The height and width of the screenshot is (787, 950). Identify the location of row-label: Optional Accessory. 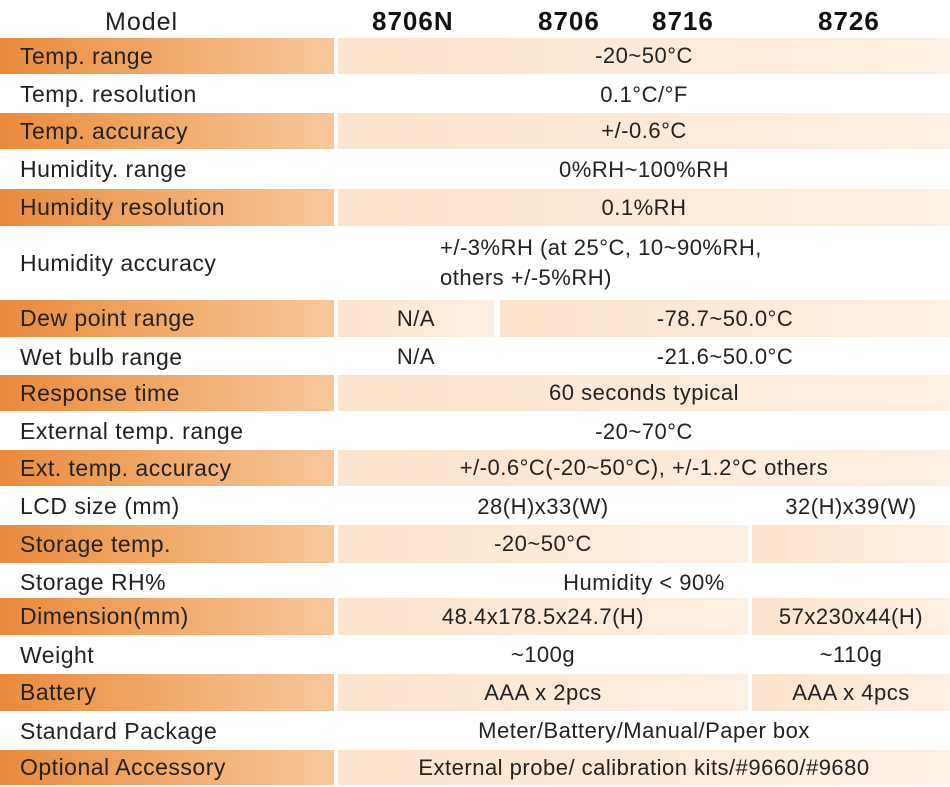
(167, 767).